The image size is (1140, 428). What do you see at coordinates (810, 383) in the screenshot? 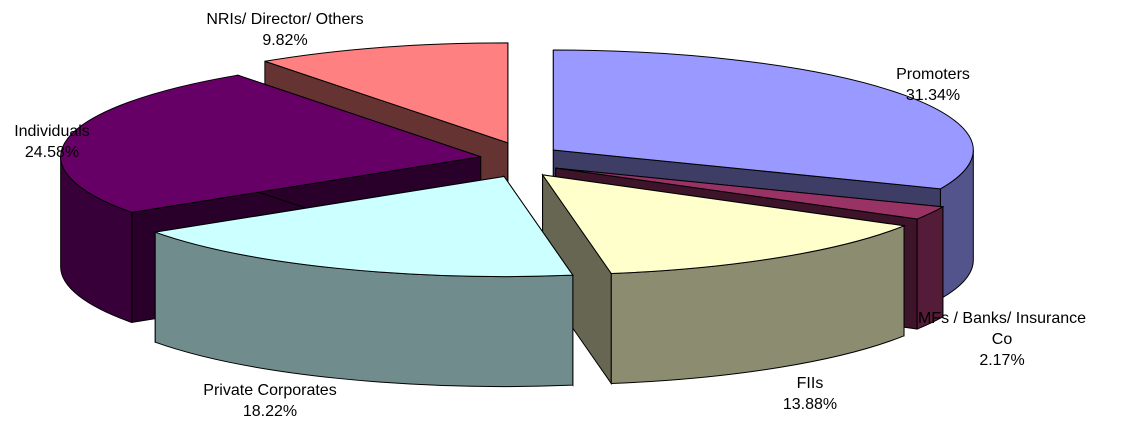
I see `slice-name: FIIs` at bounding box center [810, 383].